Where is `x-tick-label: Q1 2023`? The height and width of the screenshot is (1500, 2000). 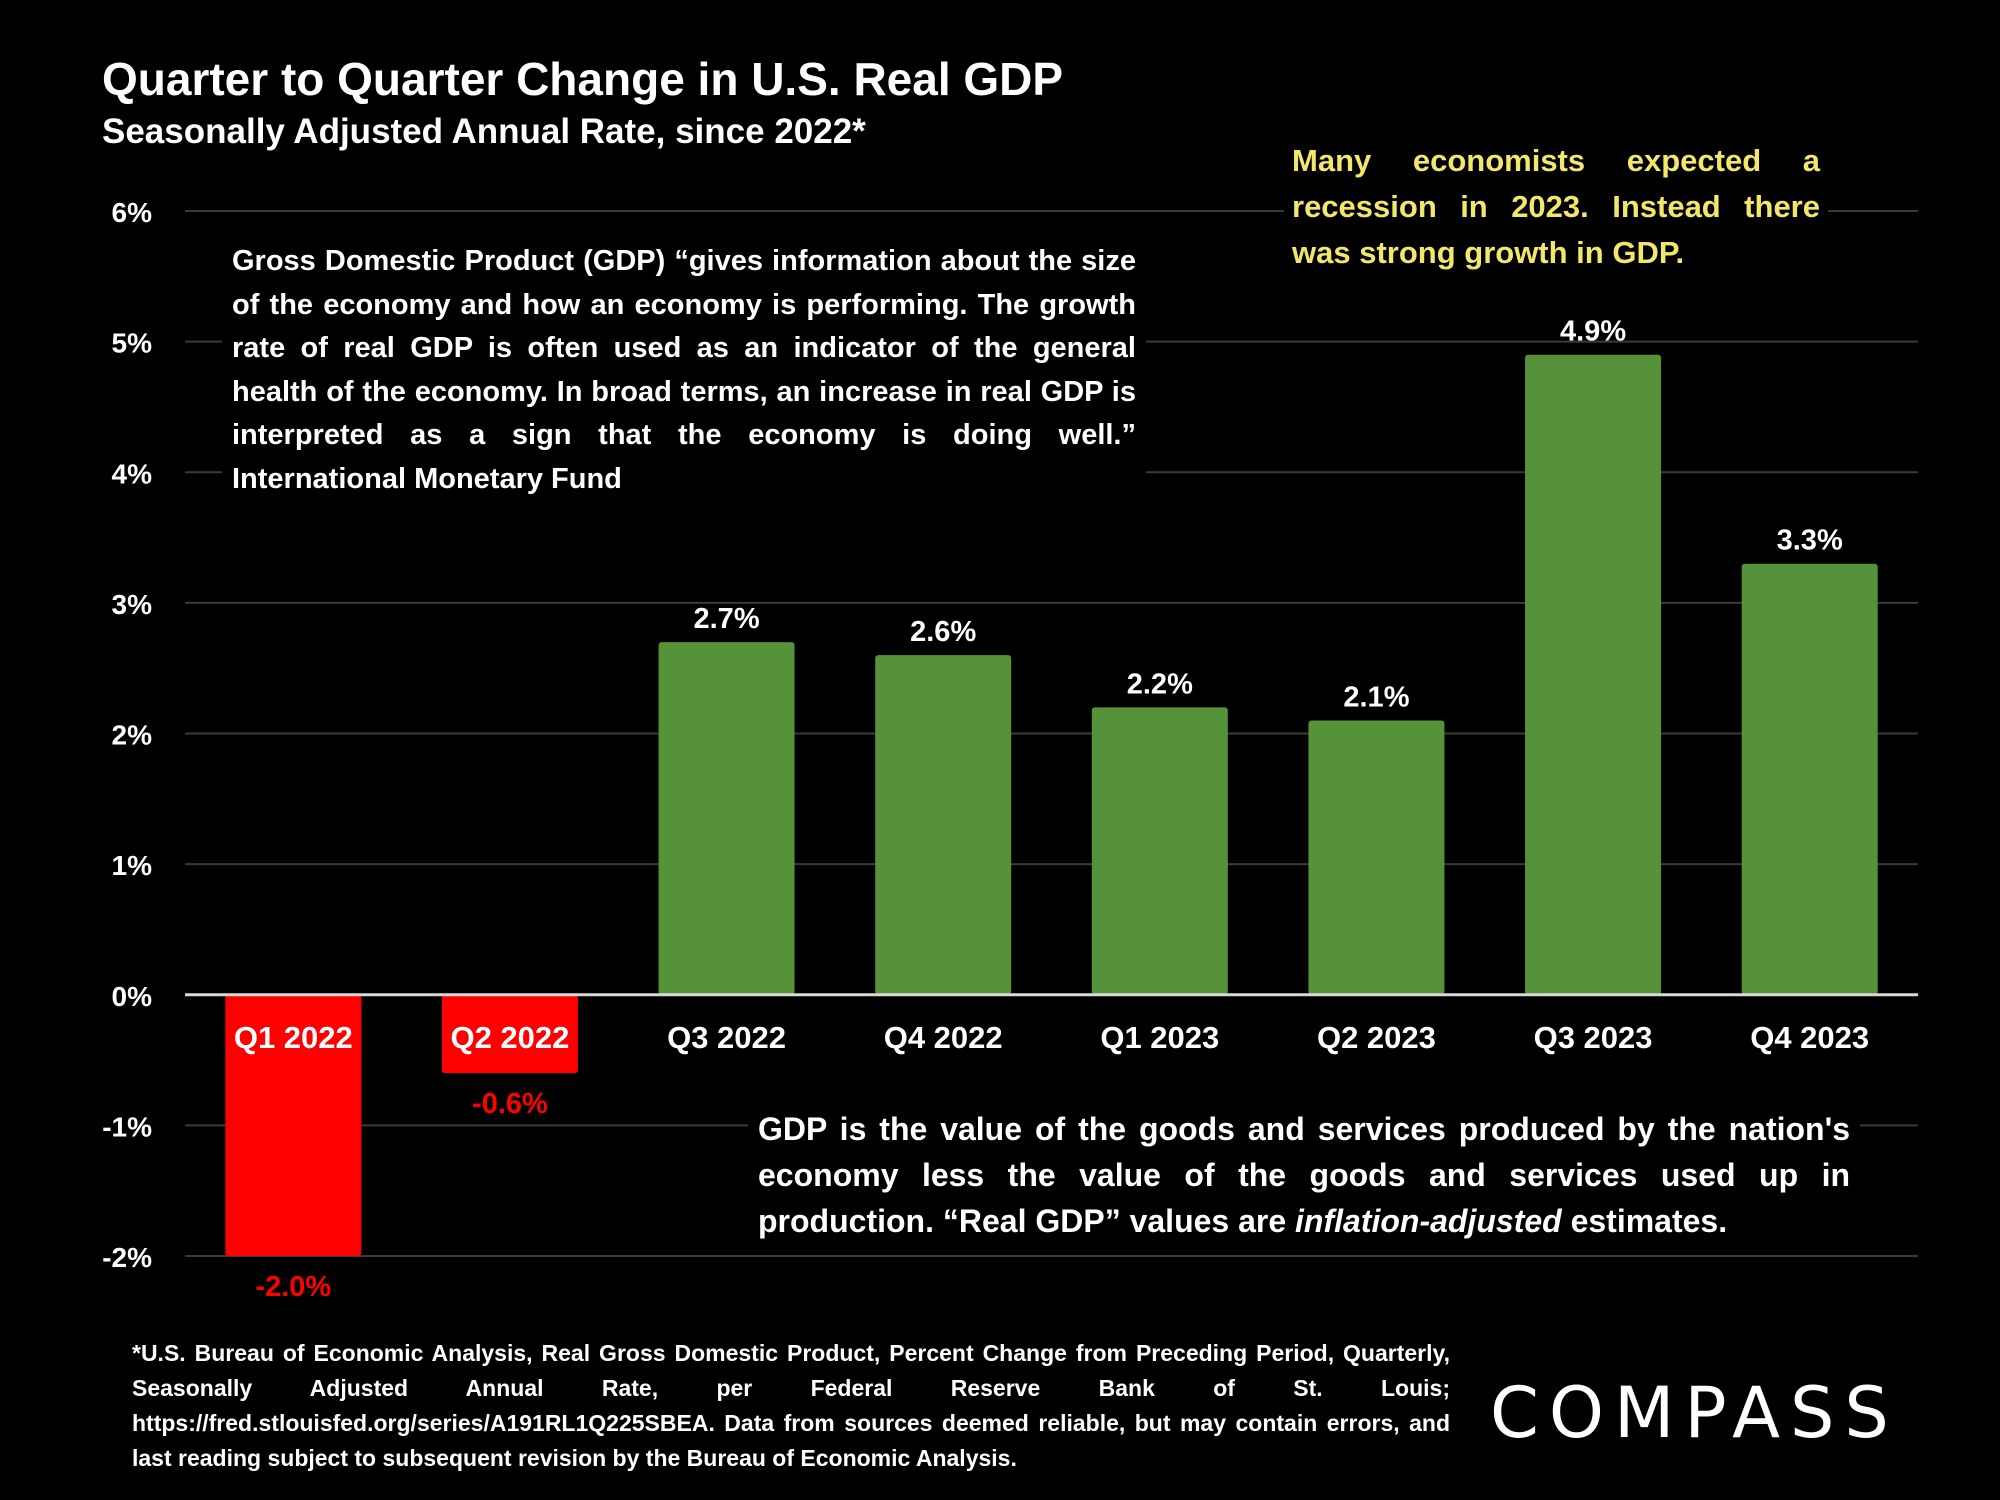 x-tick-label: Q1 2023 is located at coordinates (1159, 1037).